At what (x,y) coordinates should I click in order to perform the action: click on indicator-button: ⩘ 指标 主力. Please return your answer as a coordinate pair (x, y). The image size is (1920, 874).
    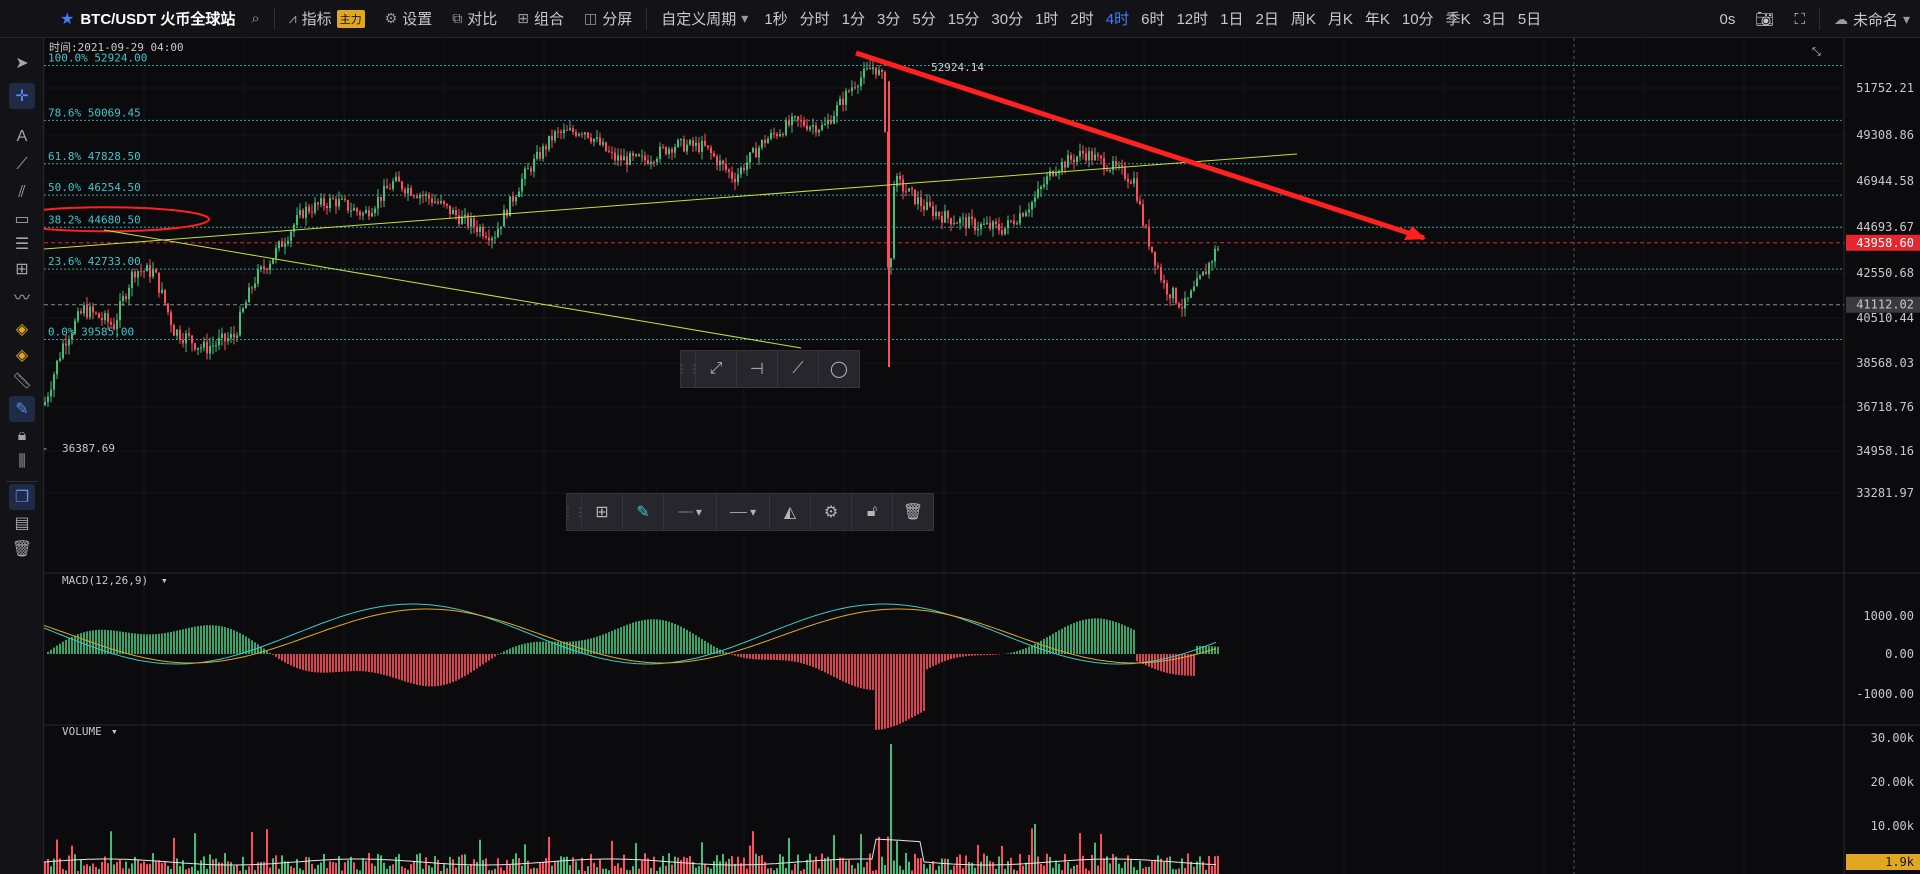
    Looking at the image, I should click on (327, 19).